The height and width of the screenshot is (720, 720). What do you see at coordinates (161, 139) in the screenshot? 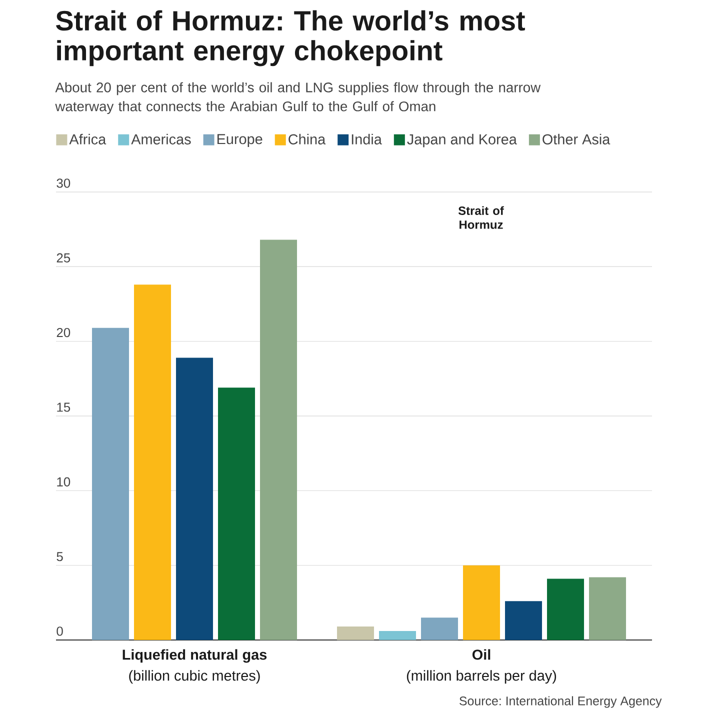
I see `legend-label: Americas` at bounding box center [161, 139].